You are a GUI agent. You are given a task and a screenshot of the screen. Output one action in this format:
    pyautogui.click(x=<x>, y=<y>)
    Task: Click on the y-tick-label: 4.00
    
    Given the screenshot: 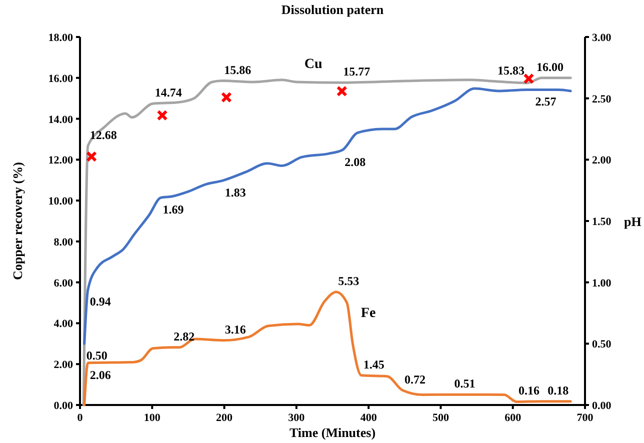 What is the action you would take?
    pyautogui.click(x=64, y=324)
    